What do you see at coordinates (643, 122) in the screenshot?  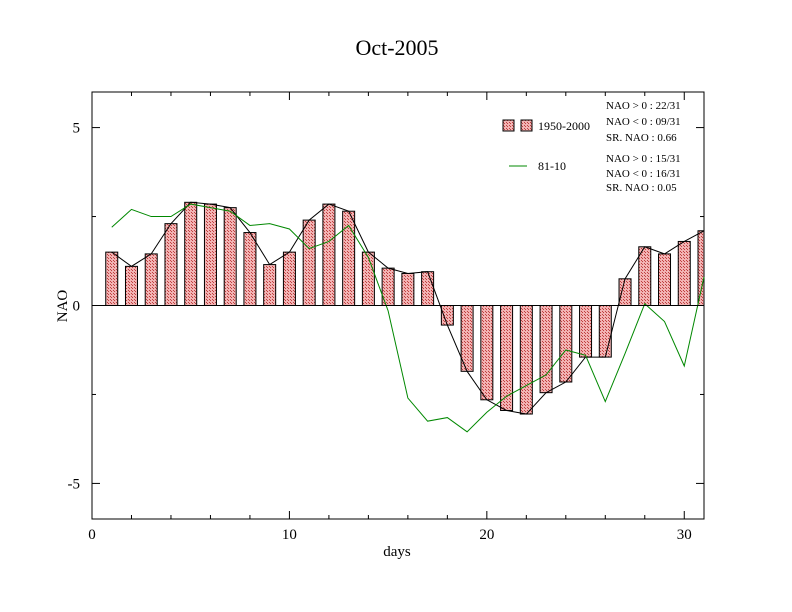 I see `stat-bars-neg: NAO < 0 : 09/31` at bounding box center [643, 122].